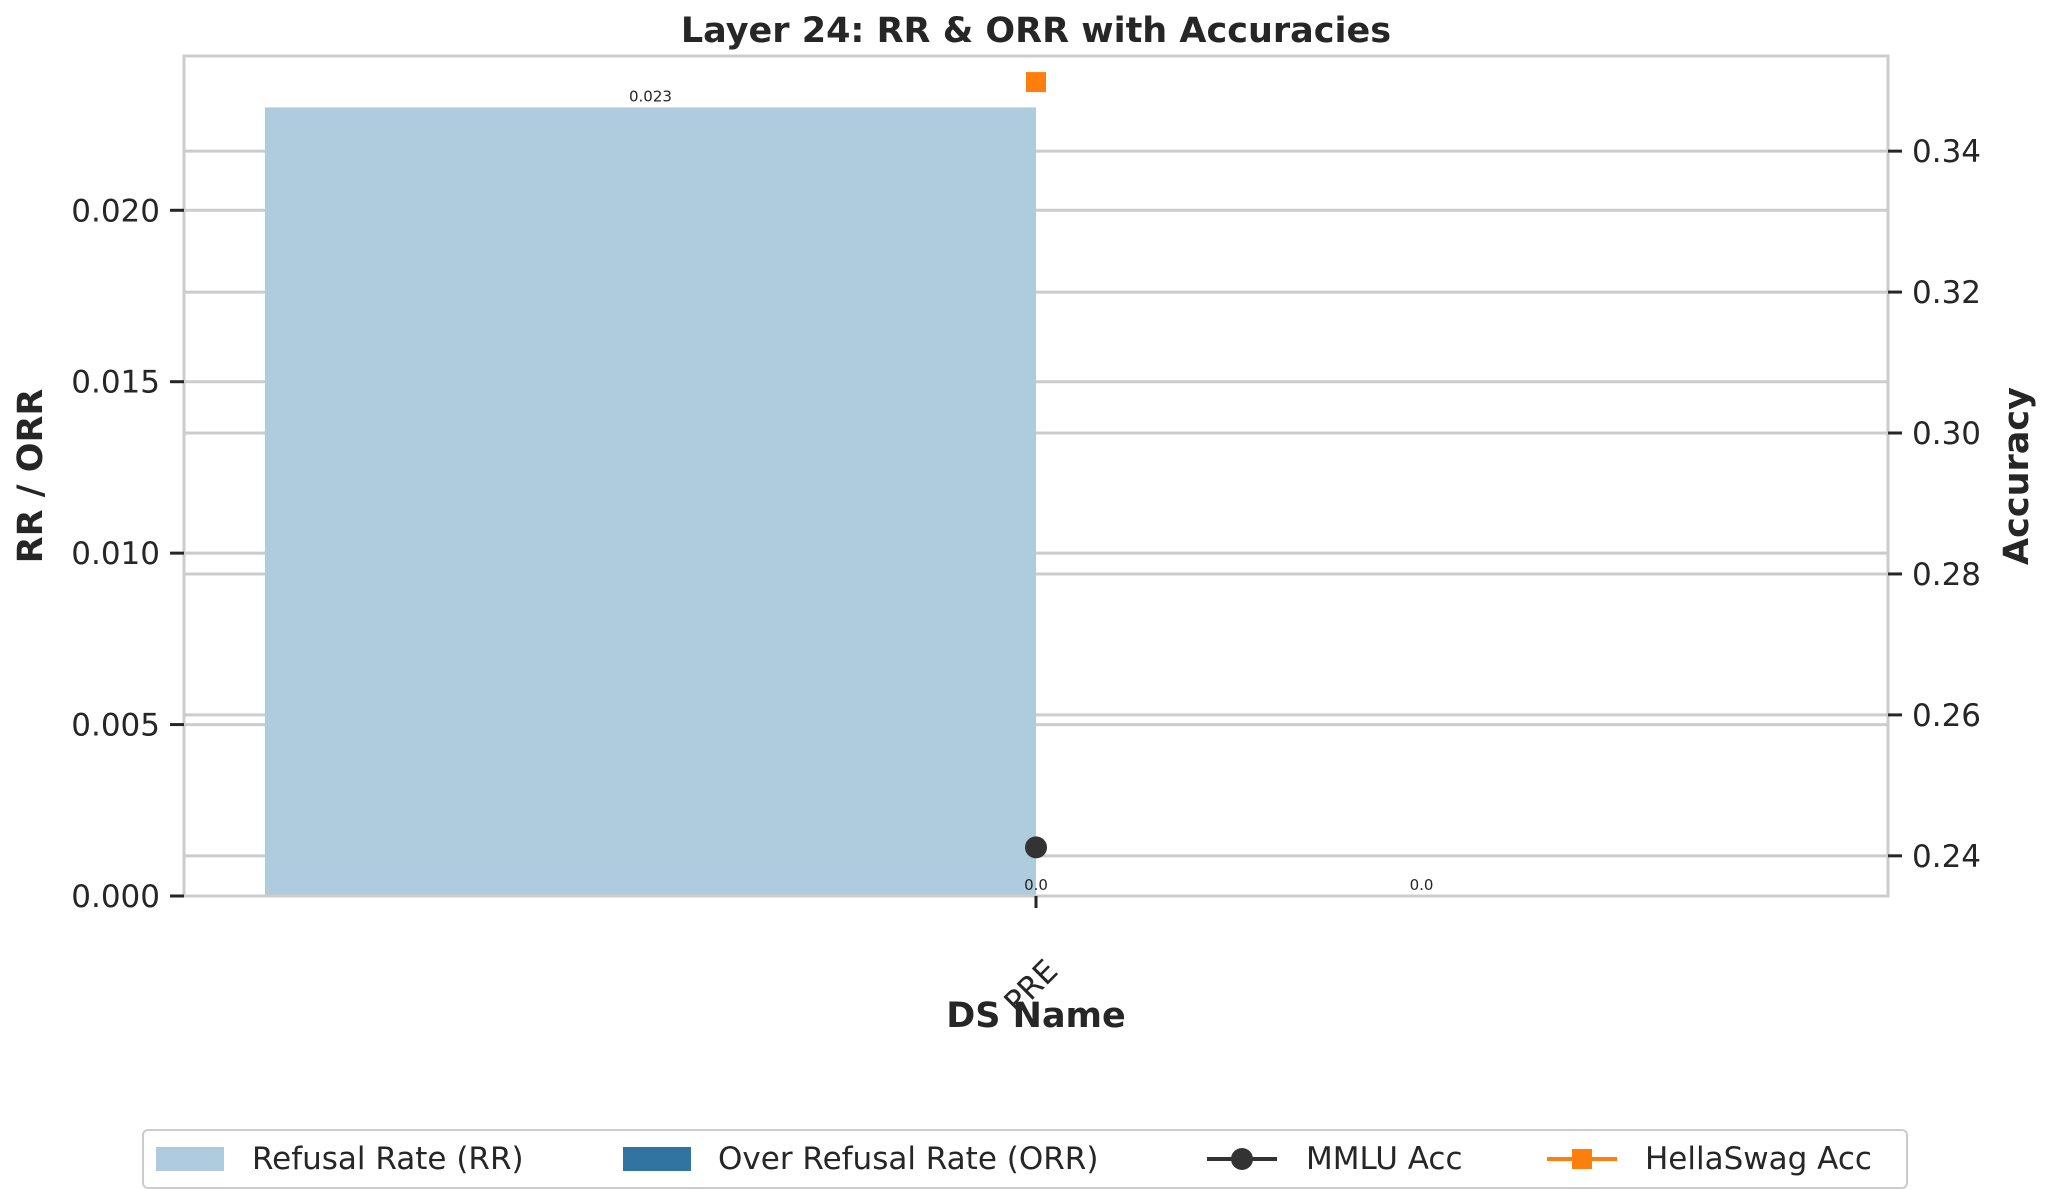  Describe the element at coordinates (1946, 857) in the screenshot. I see `y2-tick-label: 0.24` at that location.